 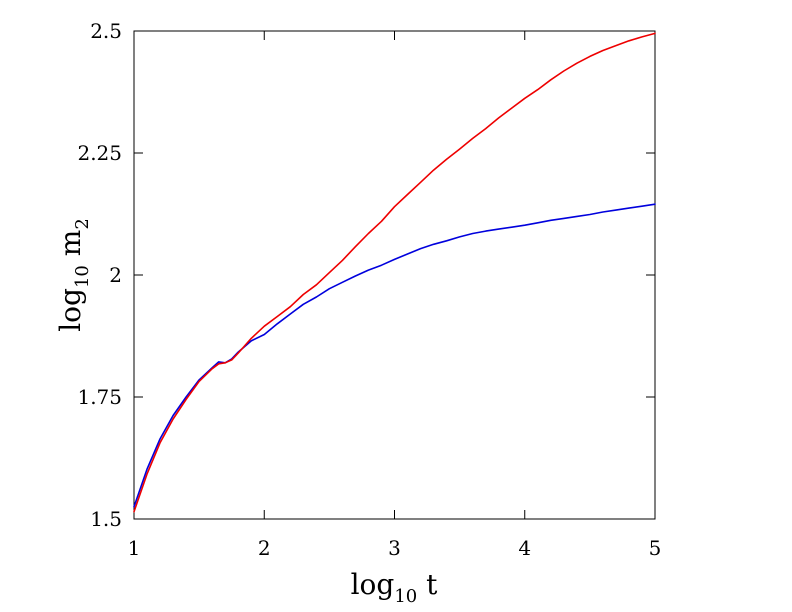 What do you see at coordinates (264, 548) in the screenshot?
I see `x-tick-label: 2` at bounding box center [264, 548].